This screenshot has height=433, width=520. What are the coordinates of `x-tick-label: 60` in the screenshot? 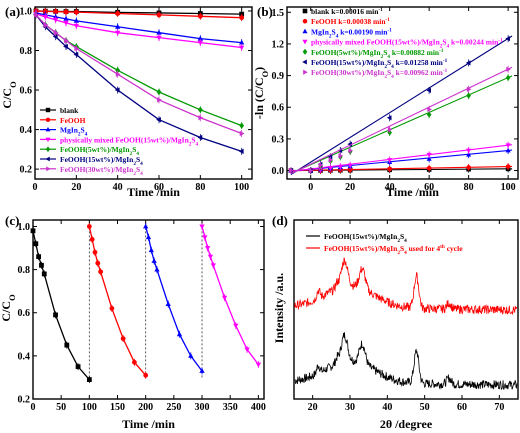 It's located at (462, 407).